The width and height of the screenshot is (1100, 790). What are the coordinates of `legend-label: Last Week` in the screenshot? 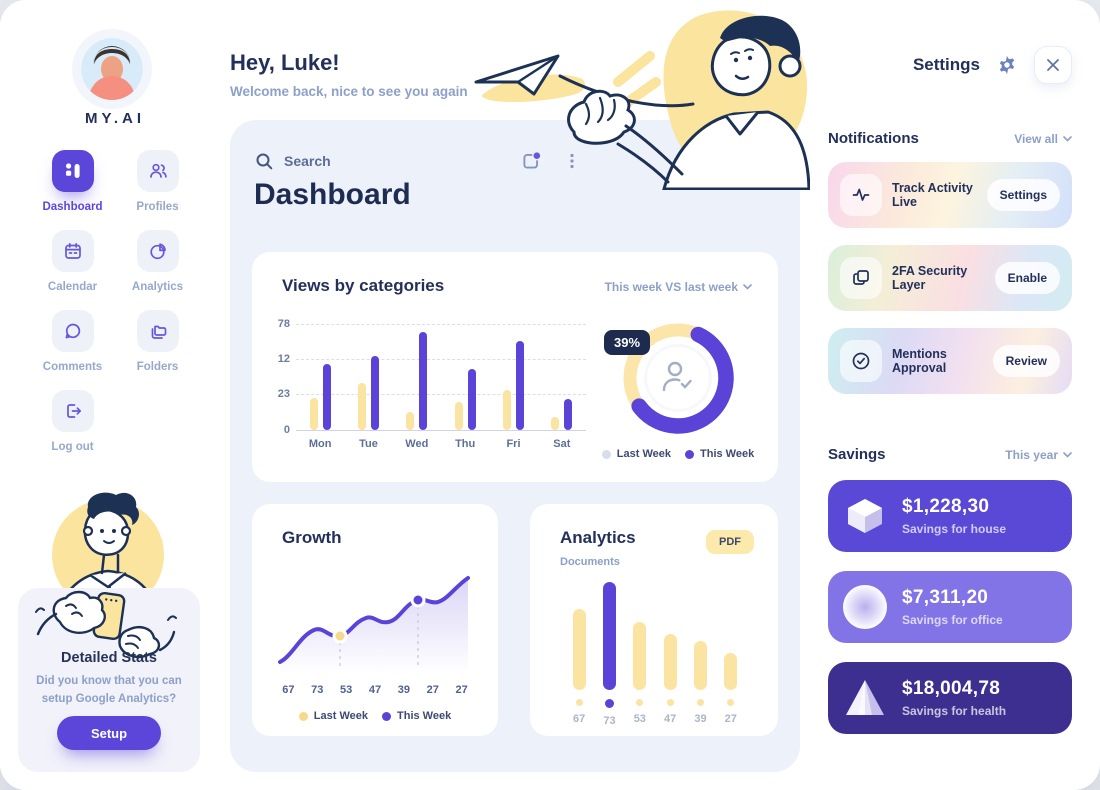 It's located at (340, 716).